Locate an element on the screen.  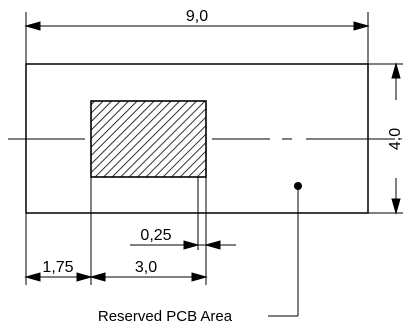
small-offset-dimension is located at coordinates (183, 245).